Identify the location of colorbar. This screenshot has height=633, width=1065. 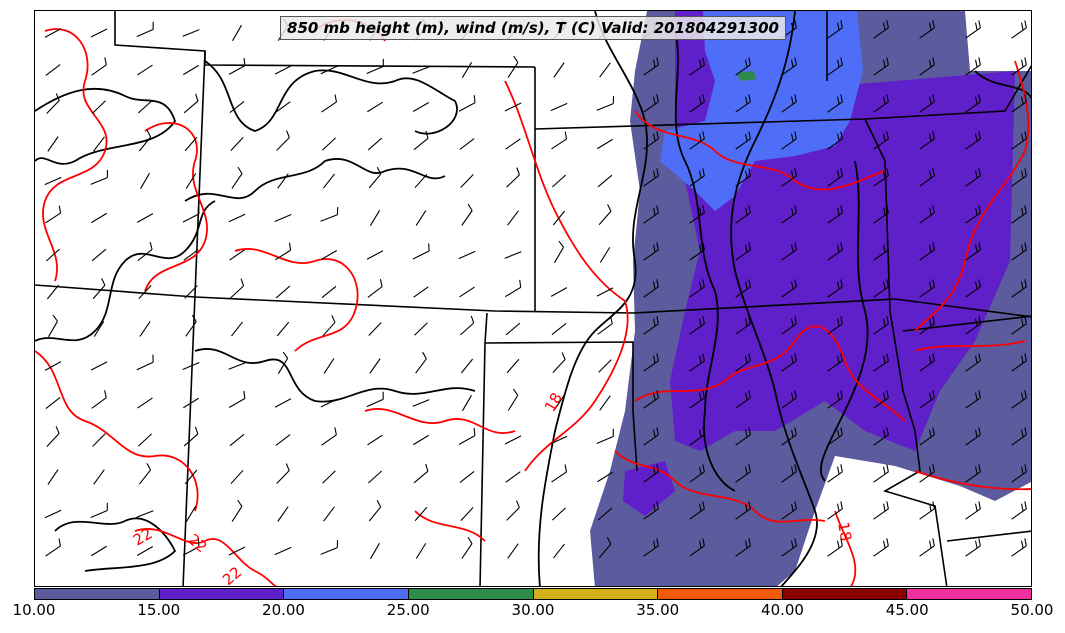
(533, 594).